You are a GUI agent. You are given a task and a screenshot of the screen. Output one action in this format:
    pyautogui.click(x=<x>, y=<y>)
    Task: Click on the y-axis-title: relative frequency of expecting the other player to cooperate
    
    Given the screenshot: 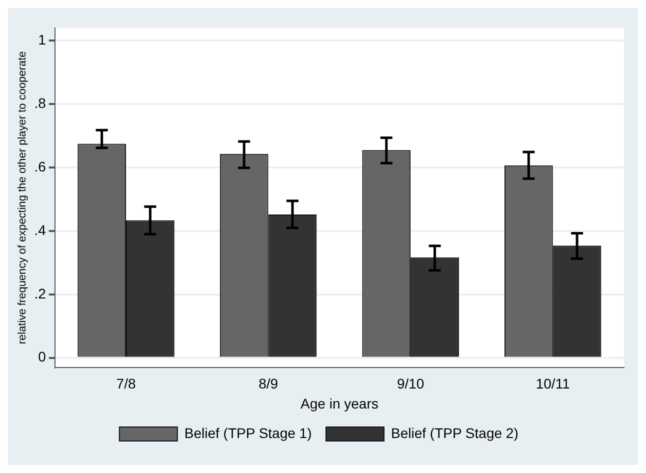 What is the action you would take?
    pyautogui.click(x=22, y=197)
    